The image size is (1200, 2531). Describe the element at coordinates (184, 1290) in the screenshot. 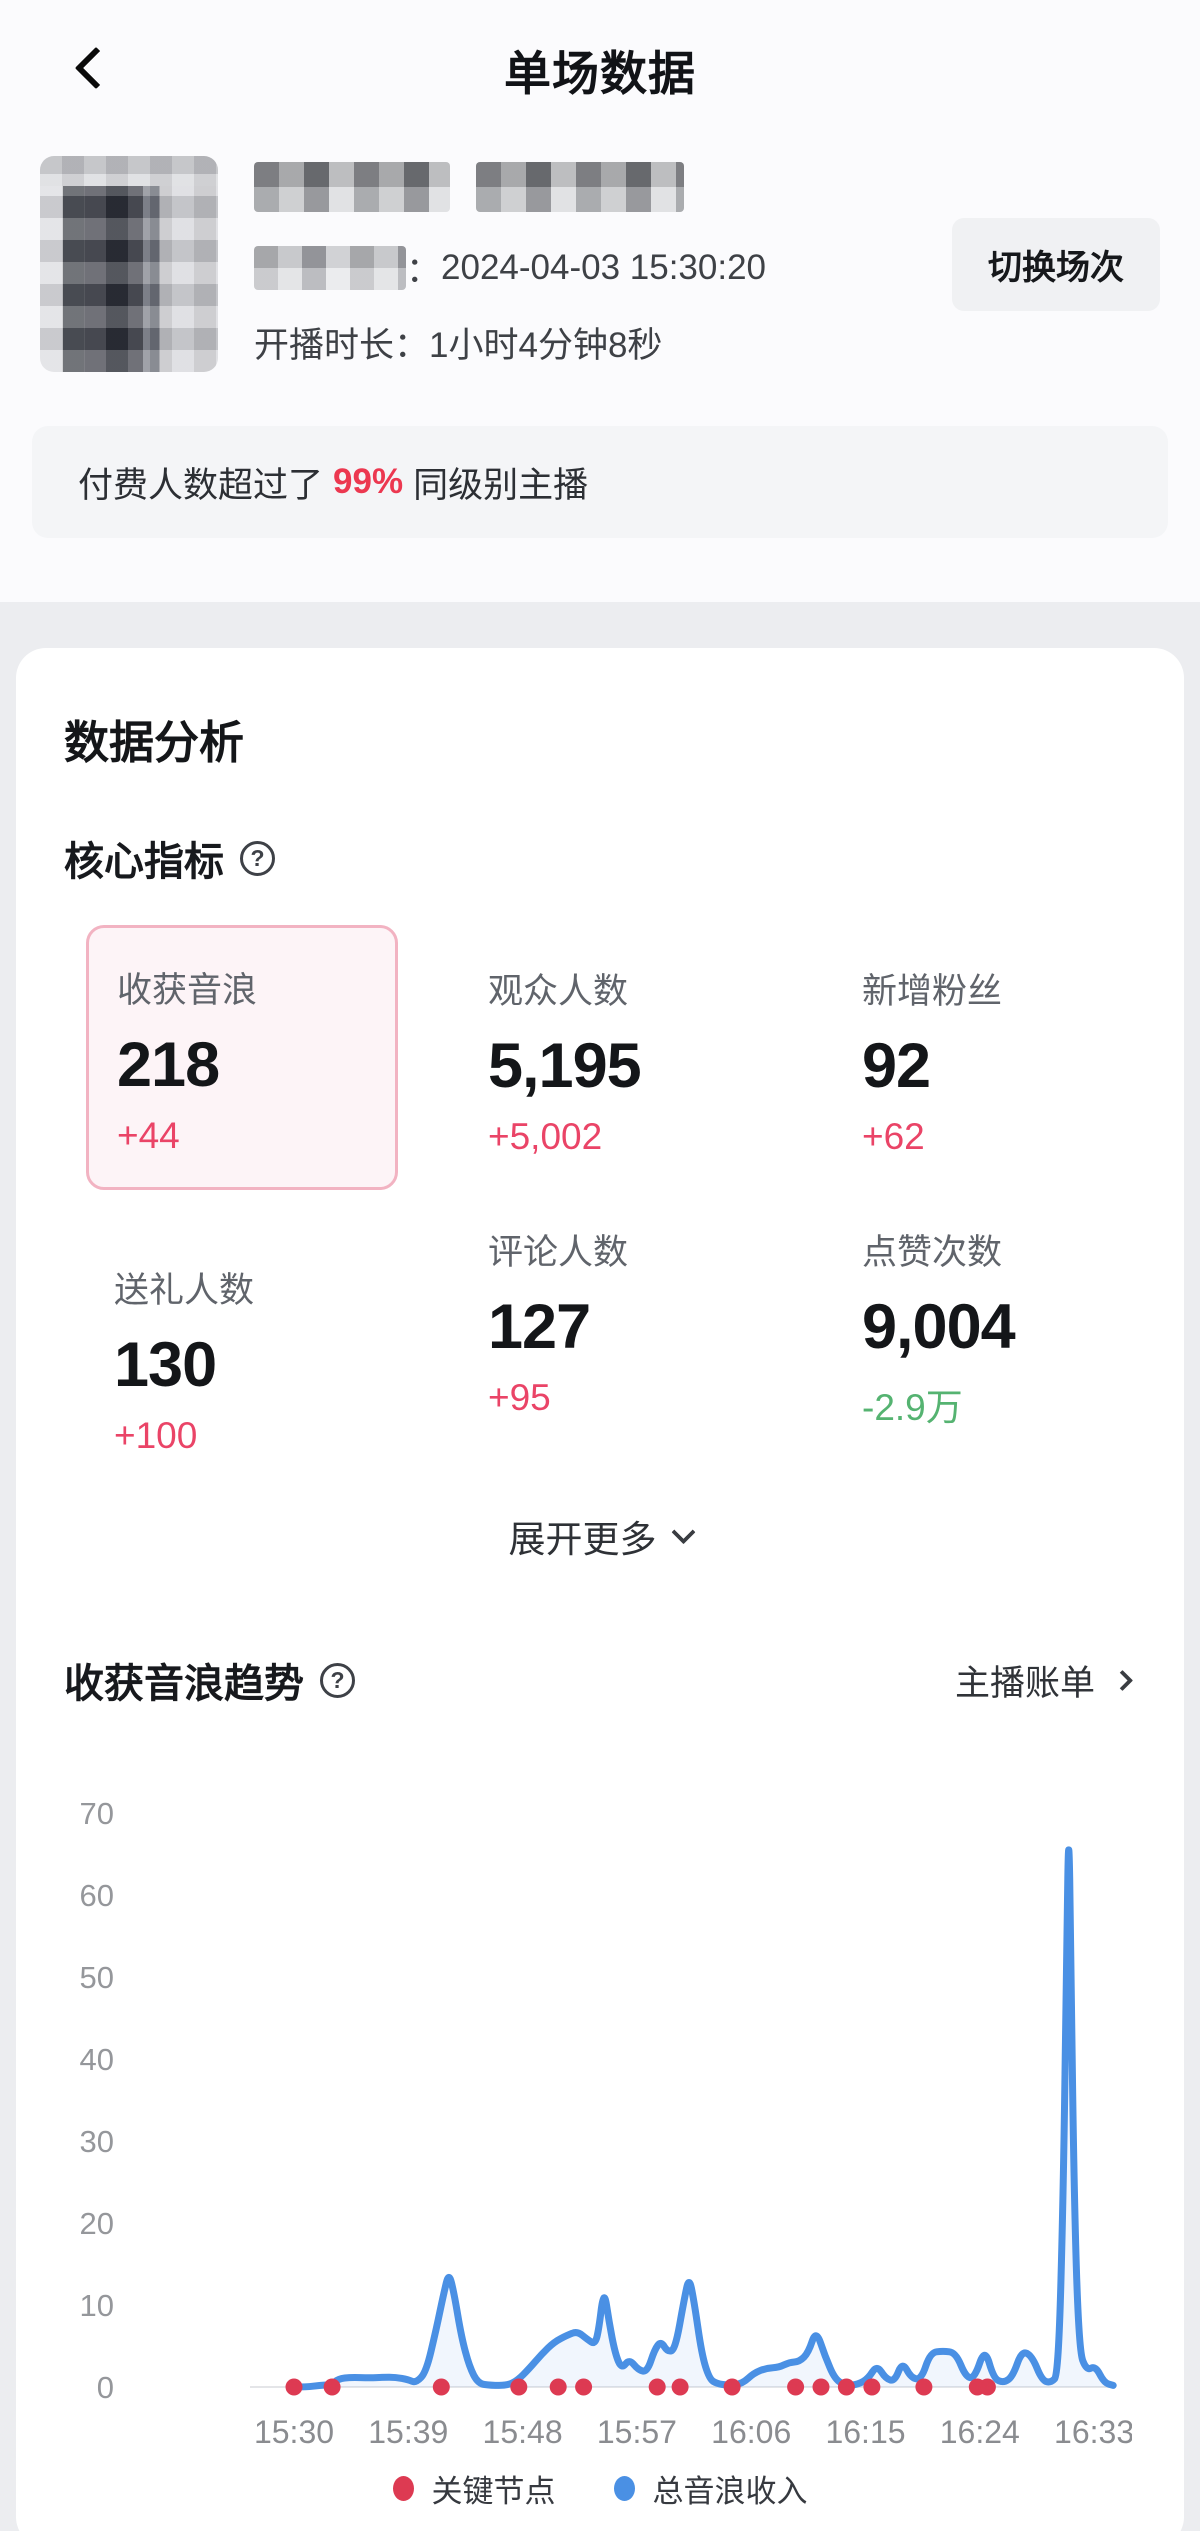

I see `metric-label: 送礼人数` at that location.